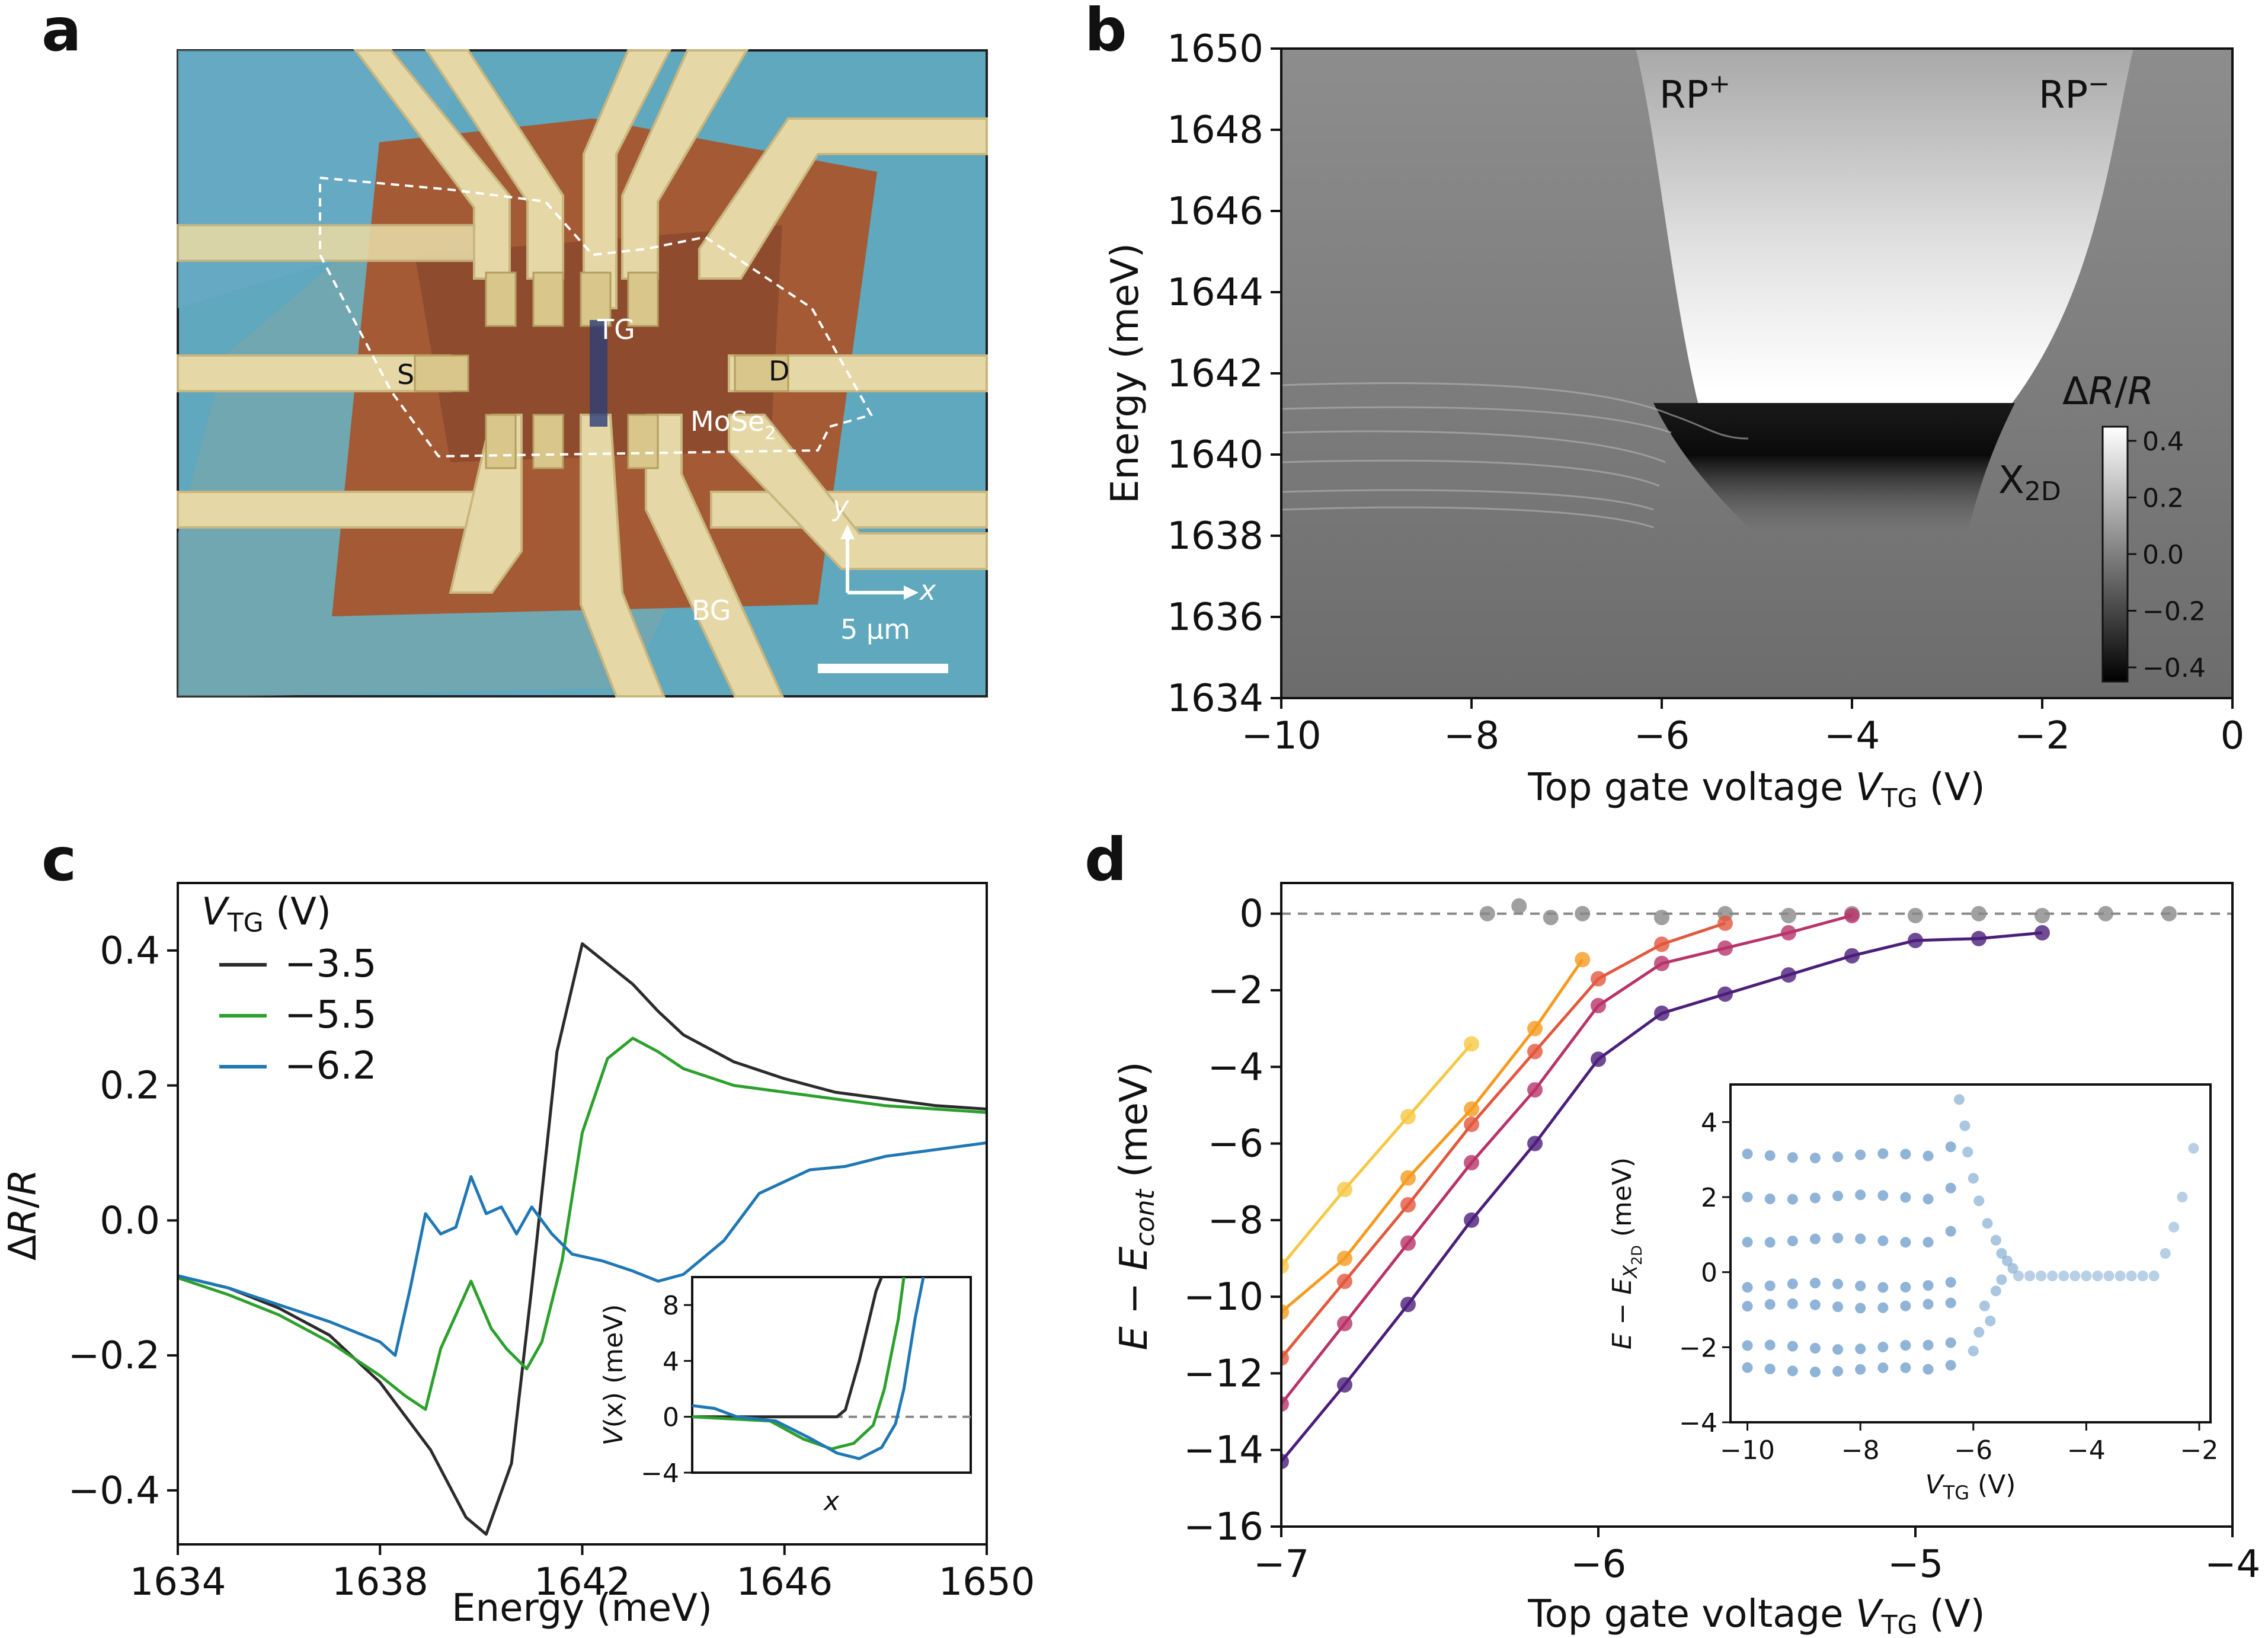  I want to click on c-y-tick-label: −0.4, so click(114, 1491).